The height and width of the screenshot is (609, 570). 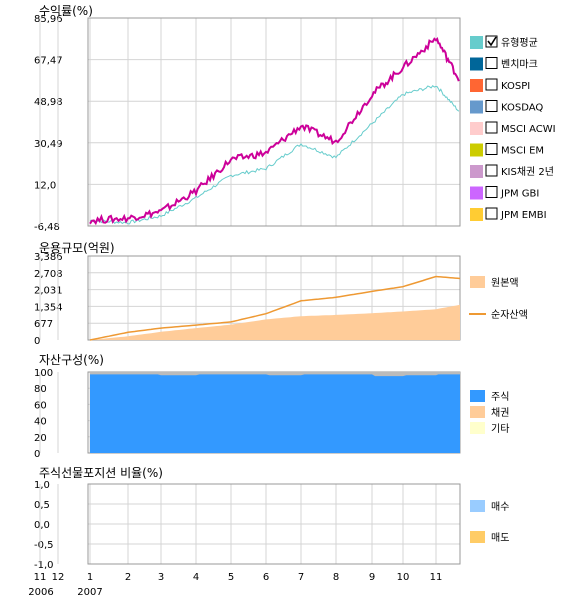 I want to click on y-tick-label: -1,0, so click(x=44, y=565).